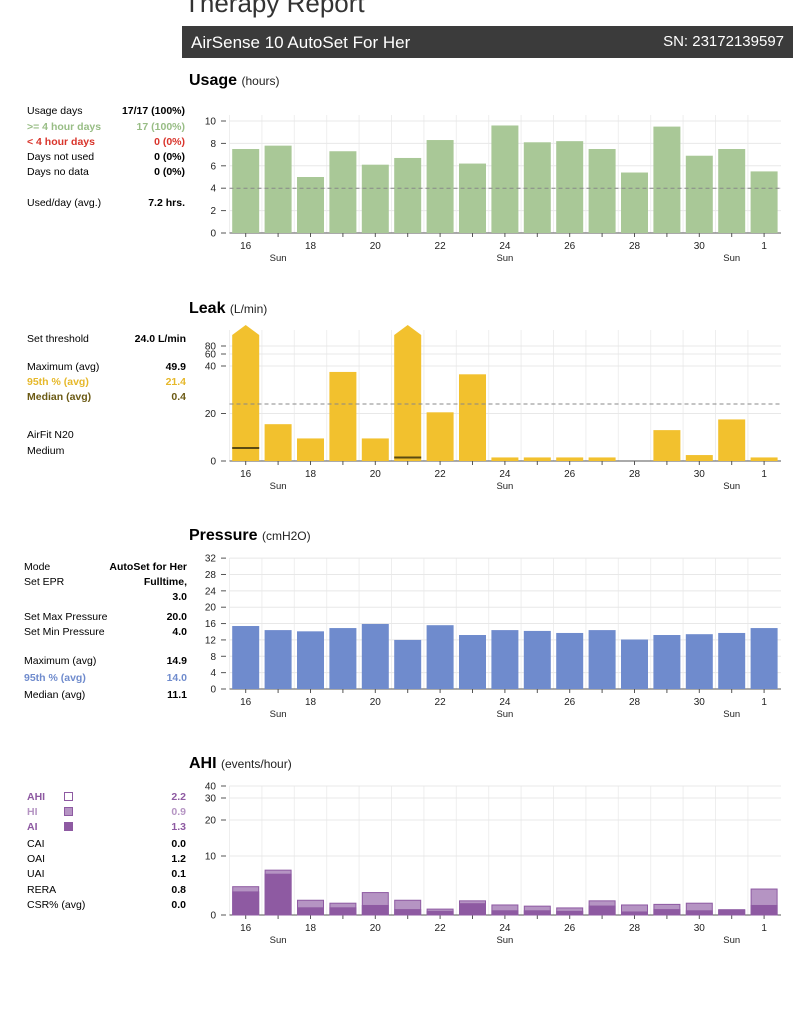  Describe the element at coordinates (61, 142) in the screenshot. I see `usage-stat-label: < 4 hour days` at that location.